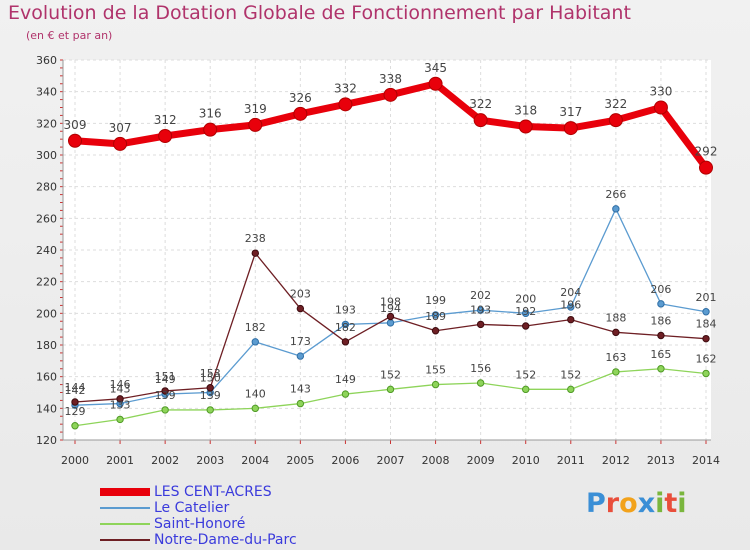  Describe the element at coordinates (525, 298) in the screenshot. I see `data-label: 200` at that location.